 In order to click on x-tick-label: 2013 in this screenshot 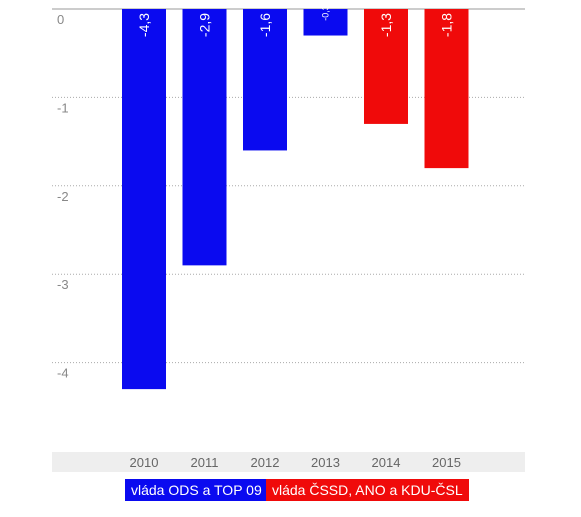, I will do `click(325, 462)`.